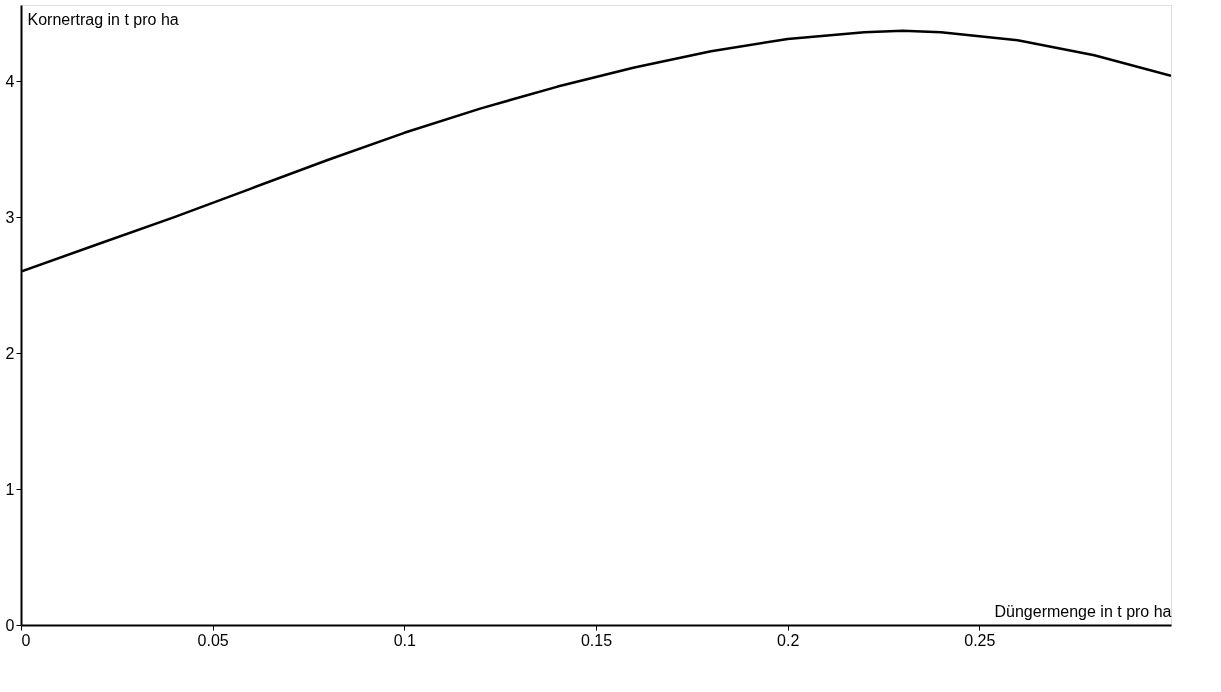 This screenshot has height=692, width=1221. Describe the element at coordinates (596, 640) in the screenshot. I see `x-tick-label: 0.15` at that location.